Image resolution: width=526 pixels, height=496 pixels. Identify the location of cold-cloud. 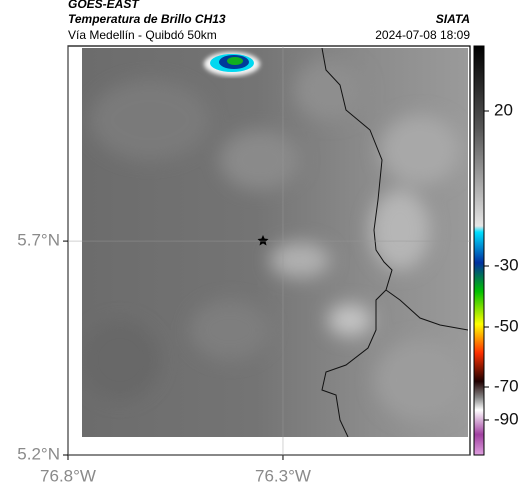
(232, 64).